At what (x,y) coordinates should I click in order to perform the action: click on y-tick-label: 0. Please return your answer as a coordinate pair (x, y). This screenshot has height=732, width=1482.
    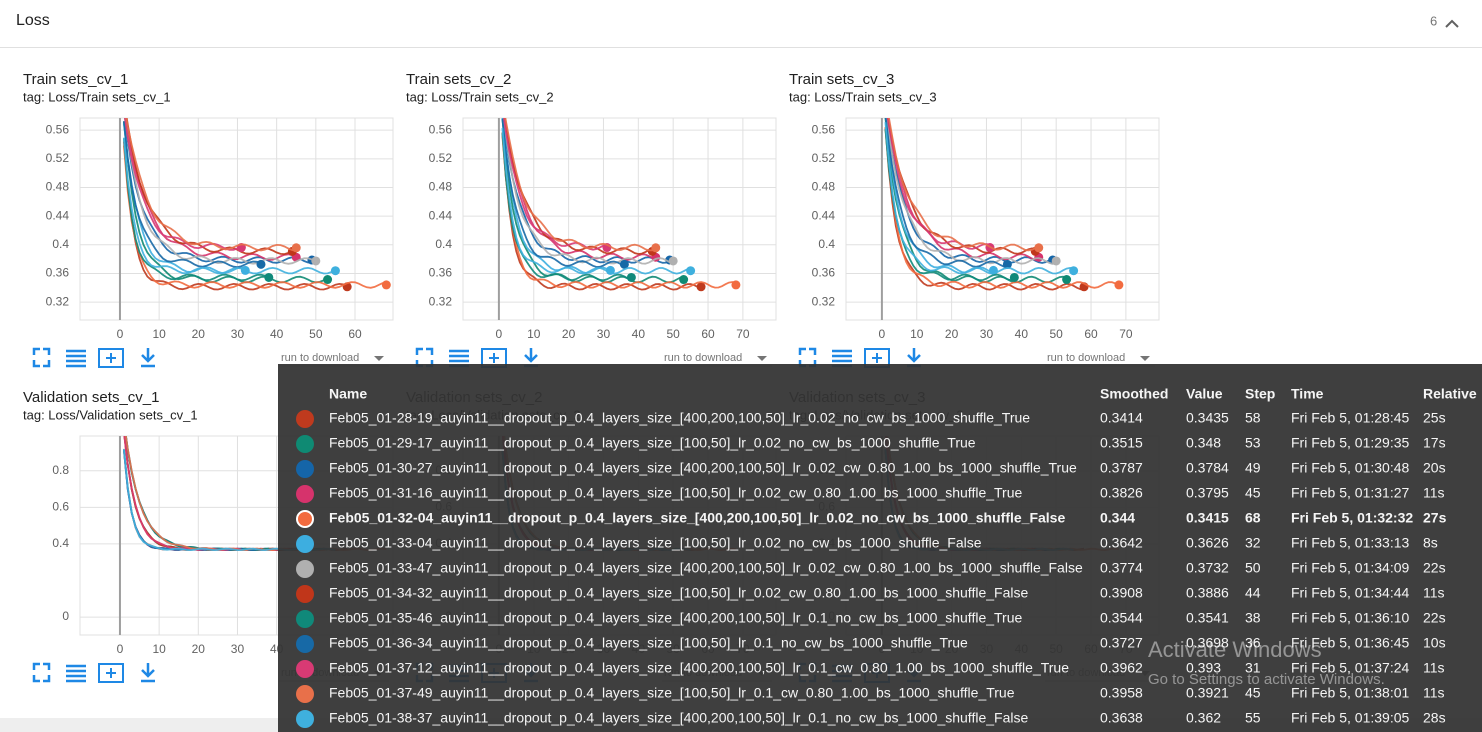
    Looking at the image, I should click on (65, 616).